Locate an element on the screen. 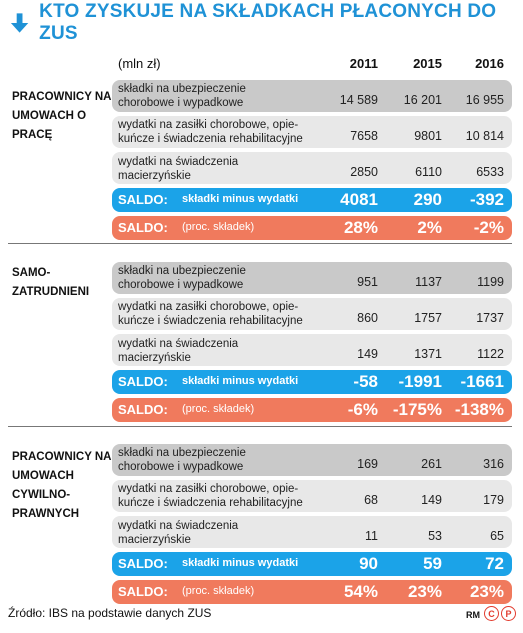 This screenshot has width=523, height=633. value-cell: 261 is located at coordinates (431, 464).